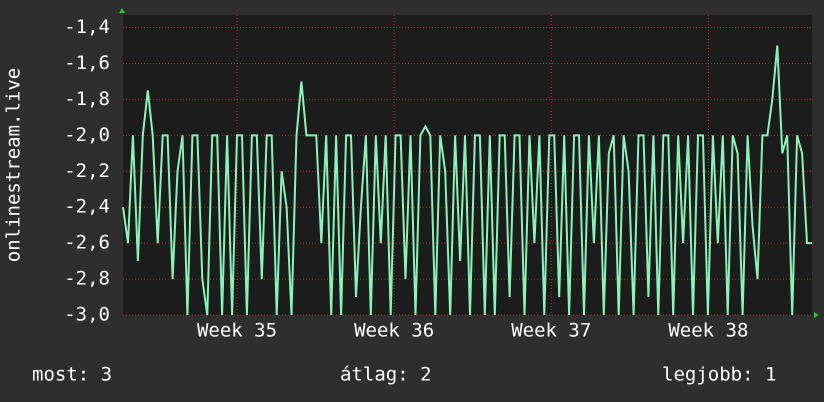 Image resolution: width=824 pixels, height=402 pixels. What do you see at coordinates (708, 331) in the screenshot?
I see `x-tick-label: Week 38` at bounding box center [708, 331].